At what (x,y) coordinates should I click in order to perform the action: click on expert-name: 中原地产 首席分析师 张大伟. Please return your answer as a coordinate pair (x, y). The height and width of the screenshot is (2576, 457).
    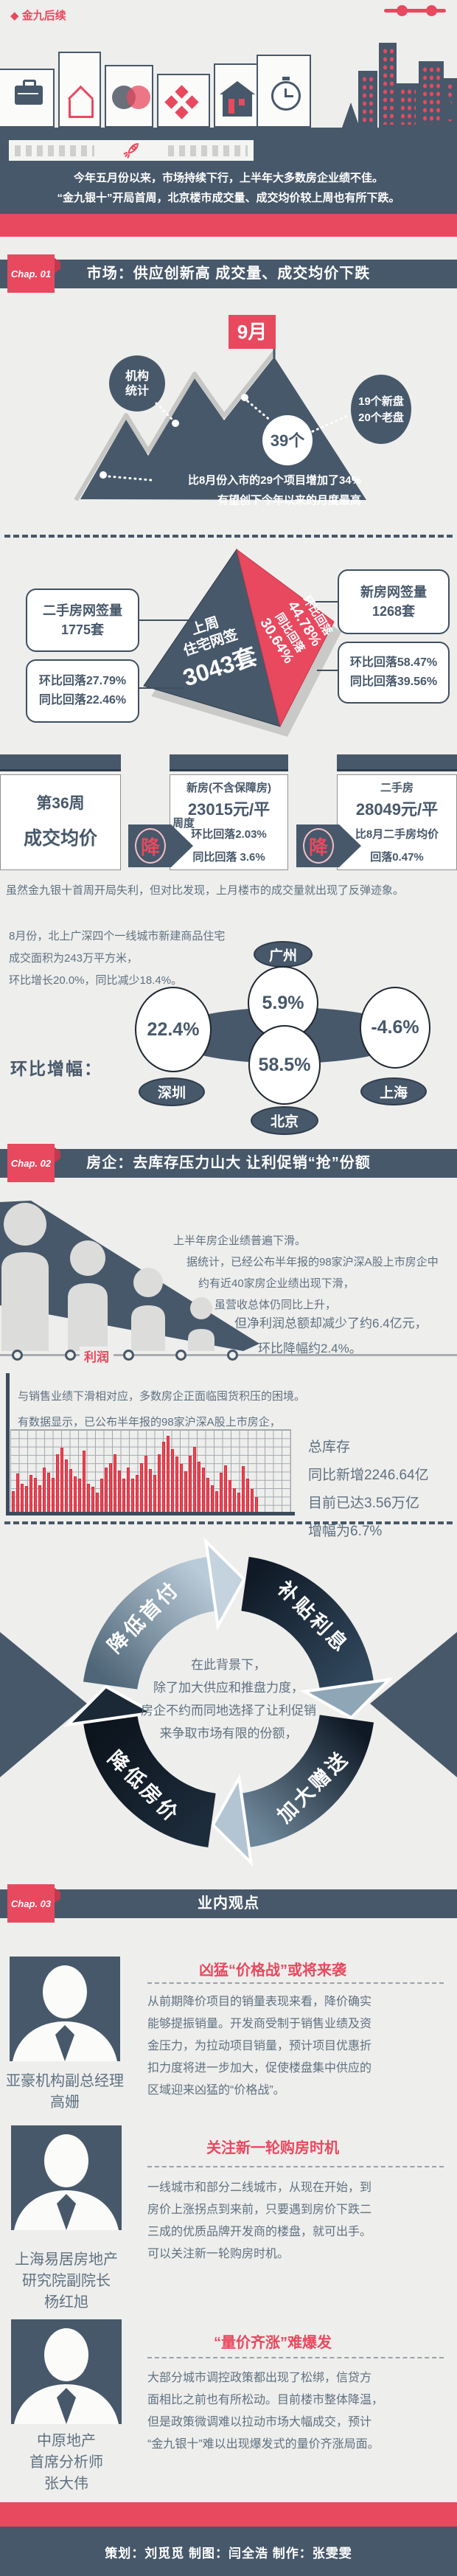
    Looking at the image, I should click on (66, 2462).